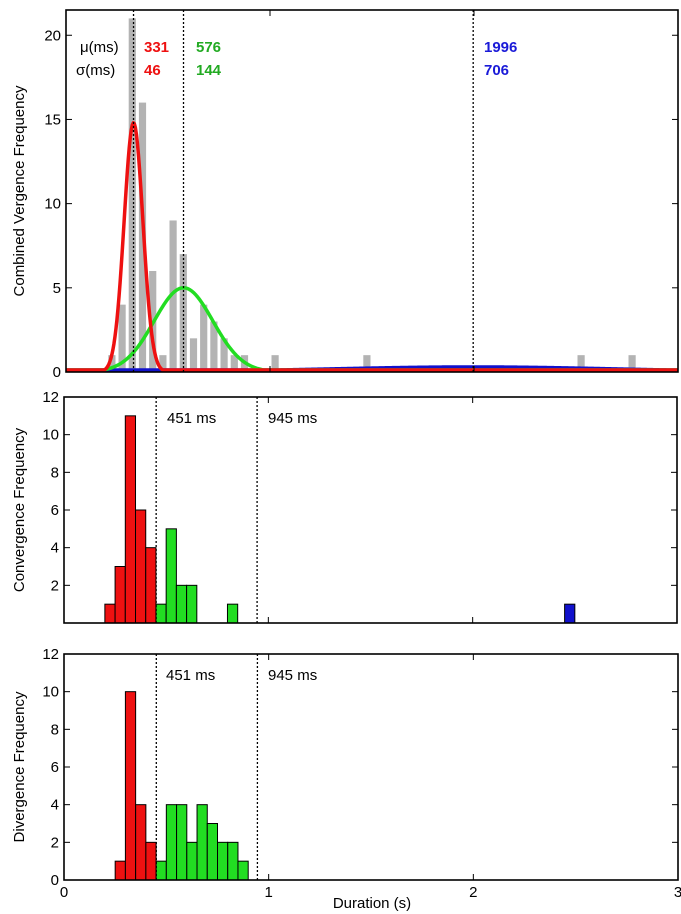 The height and width of the screenshot is (914, 681). Describe the element at coordinates (209, 70) in the screenshot. I see `sigma-value-green: 144` at that location.